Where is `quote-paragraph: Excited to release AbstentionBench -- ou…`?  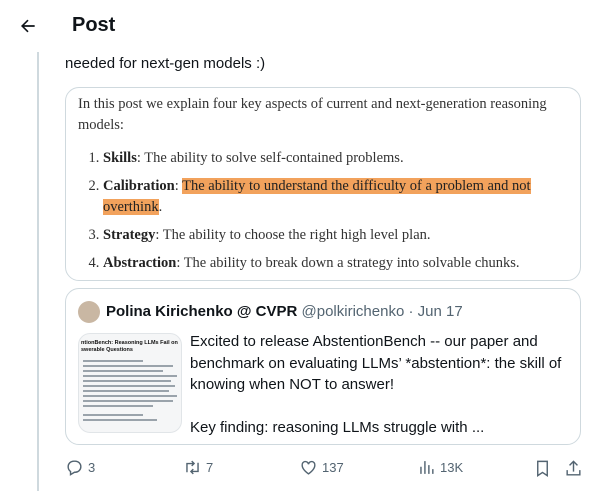 quote-paragraph: Excited to release AbstentionBench -- ou… is located at coordinates (376, 363).